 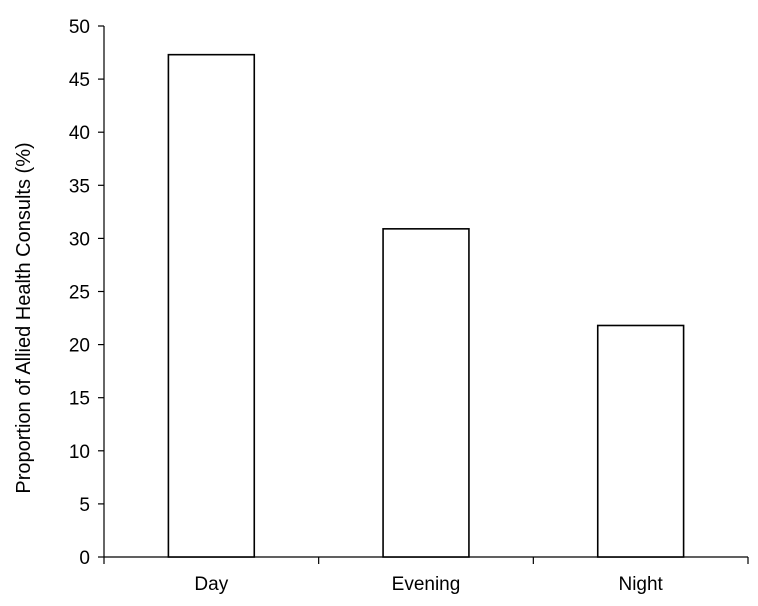 What do you see at coordinates (79, 399) in the screenshot?
I see `y-tick-label: 15` at bounding box center [79, 399].